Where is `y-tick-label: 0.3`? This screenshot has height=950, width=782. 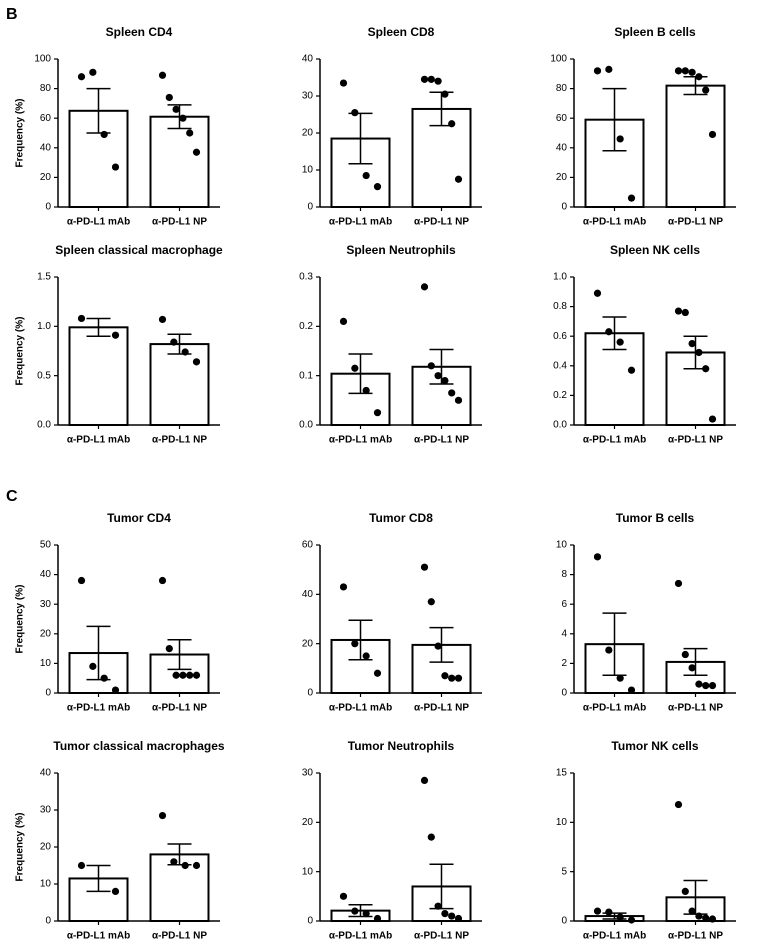 y-tick-label: 0.3 is located at coordinates (306, 277).